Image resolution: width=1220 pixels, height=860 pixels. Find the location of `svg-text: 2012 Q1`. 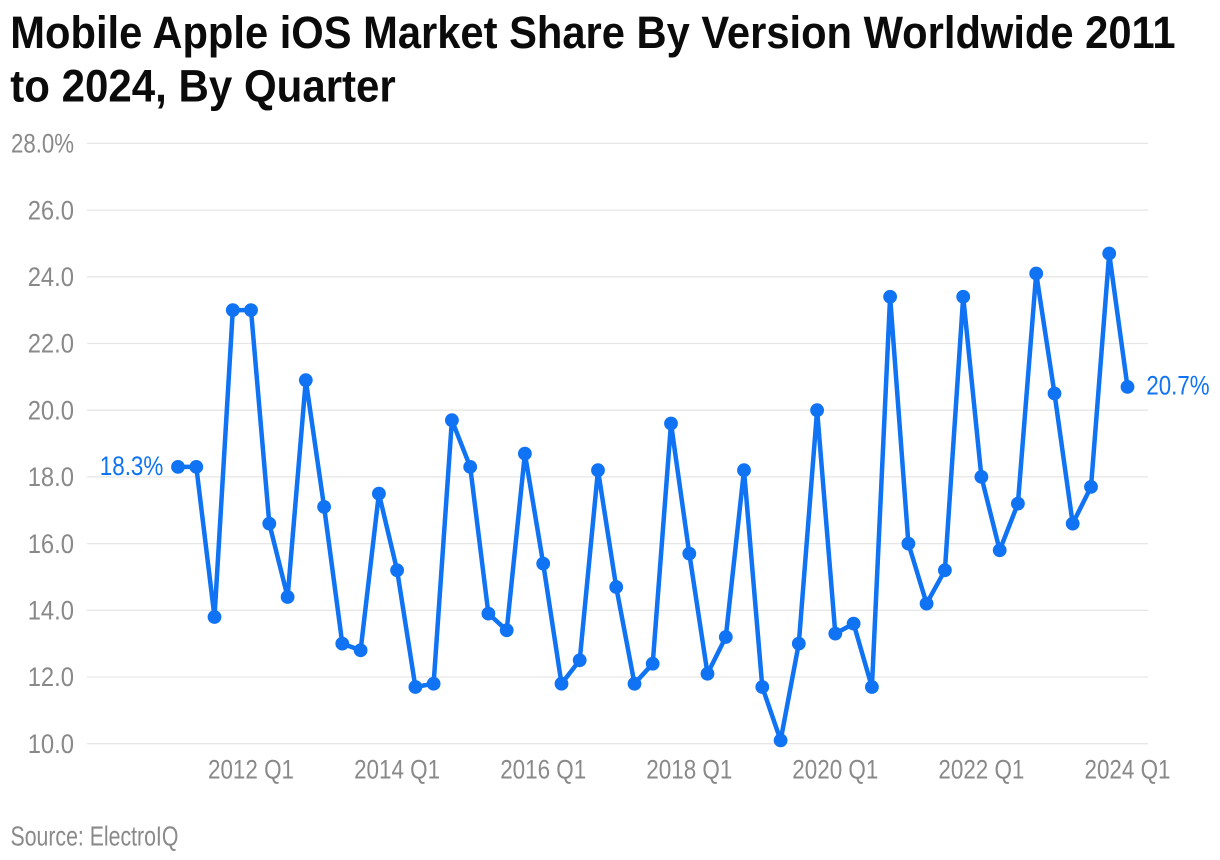

svg-text: 2012 Q1 is located at coordinates (251, 770).